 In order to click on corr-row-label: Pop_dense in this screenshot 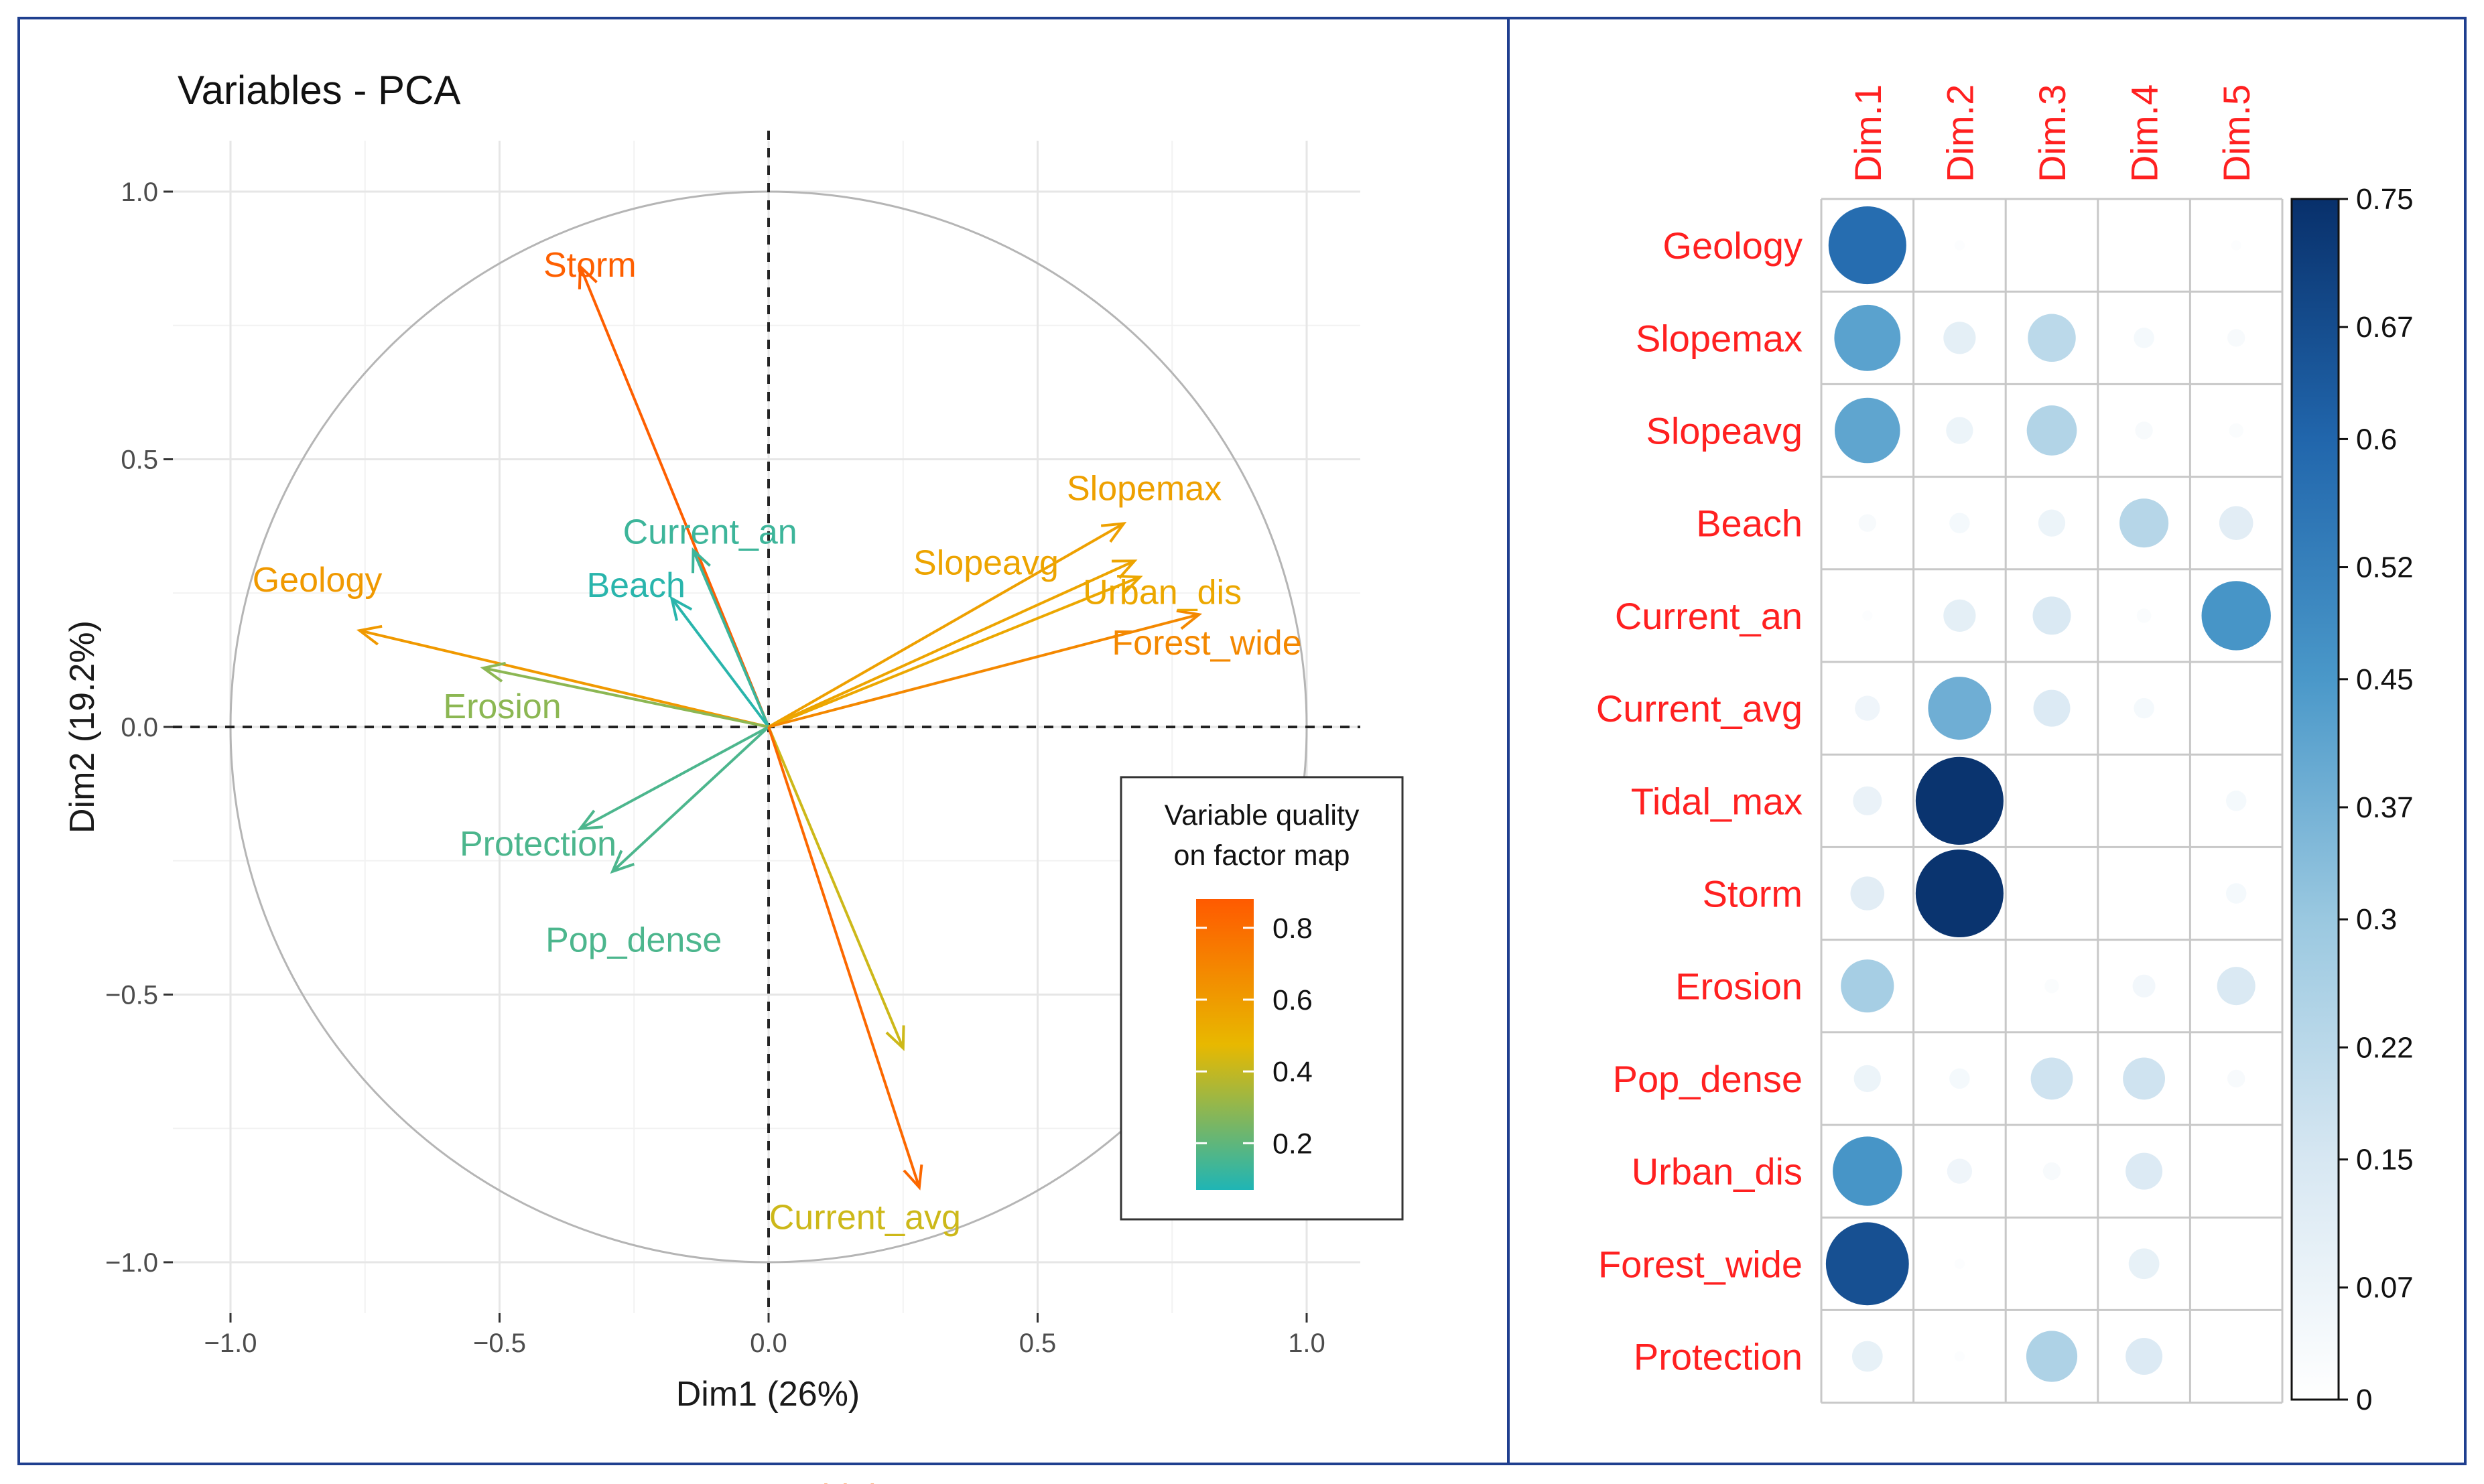, I will do `click(1708, 1079)`.